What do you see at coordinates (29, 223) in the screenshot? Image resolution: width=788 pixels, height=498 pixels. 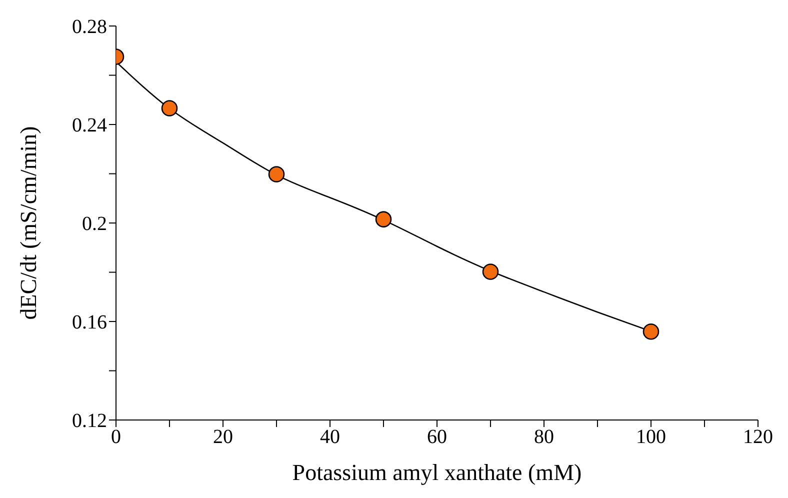 I see `y-axis-title: dEC/dt (mS/cm/min)` at bounding box center [29, 223].